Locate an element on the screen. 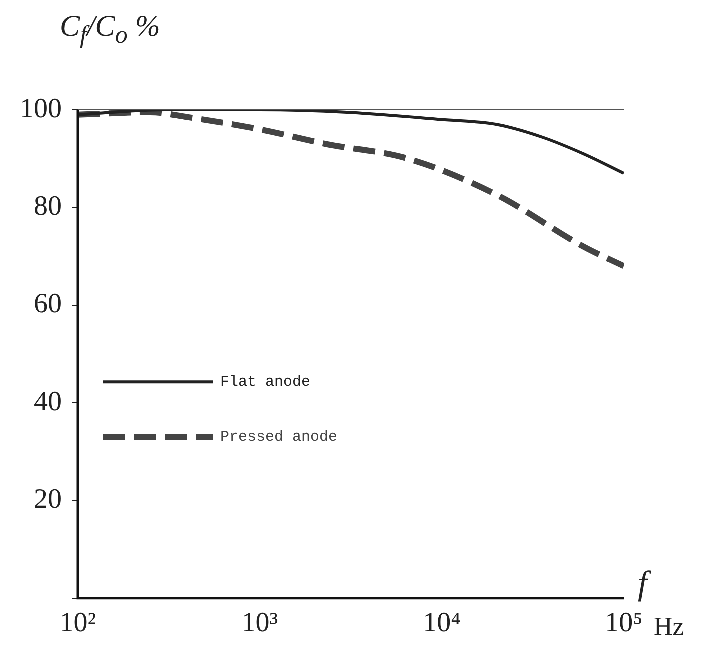 The image size is (709, 649). y-tick-label: 60 is located at coordinates (48, 304).